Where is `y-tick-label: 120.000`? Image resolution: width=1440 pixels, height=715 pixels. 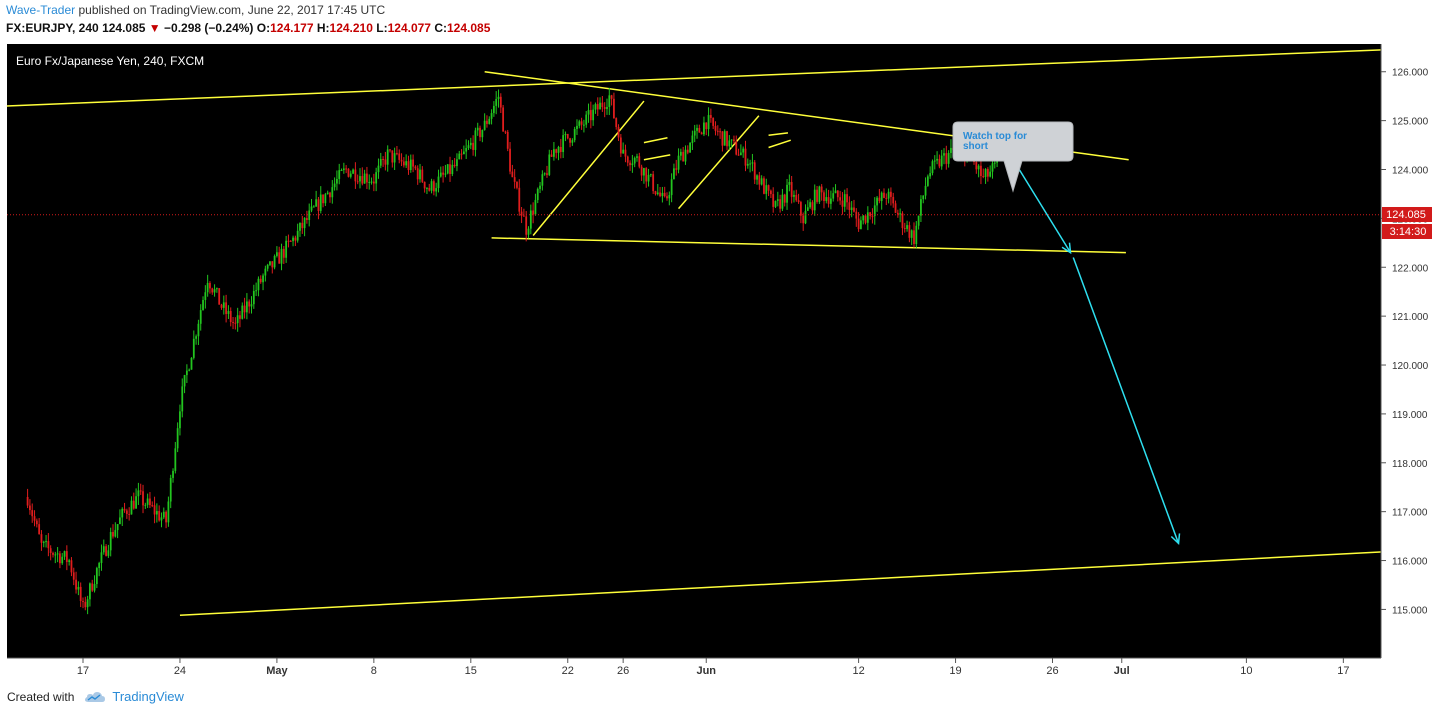 y-tick-label: 120.000 is located at coordinates (1410, 366).